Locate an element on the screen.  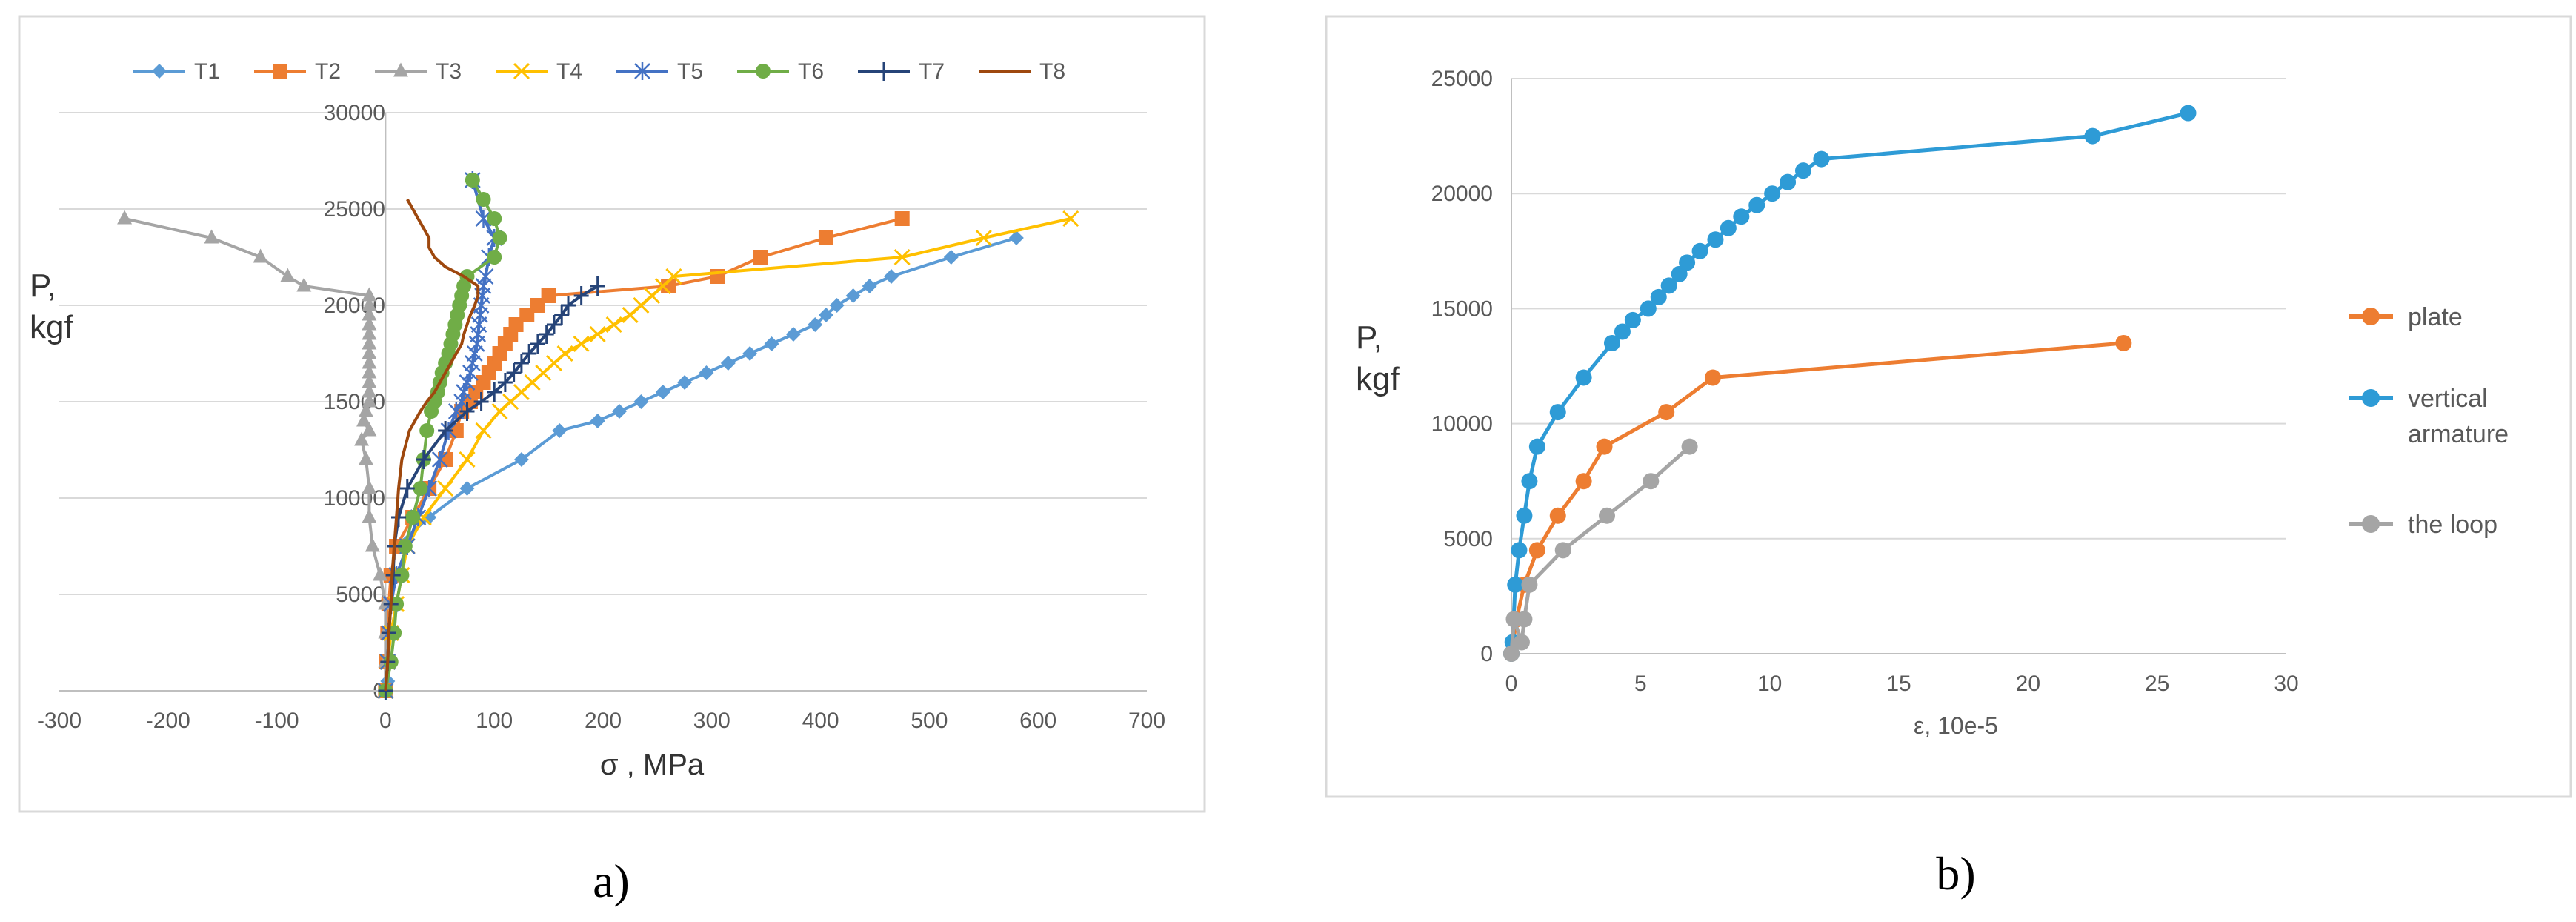
x-tick-label: 5 is located at coordinates (1640, 683).